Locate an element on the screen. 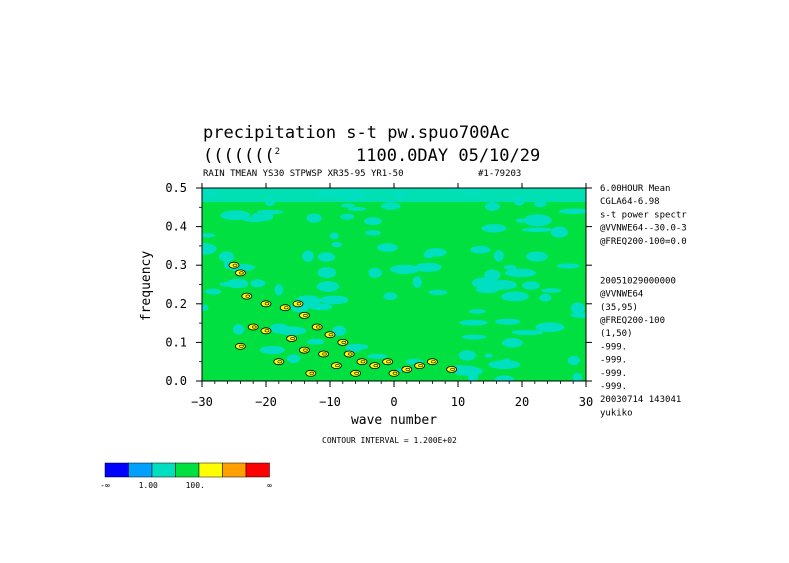 The image size is (789, 563). side-info-line: 20030714 143041 is located at coordinates (640, 400).